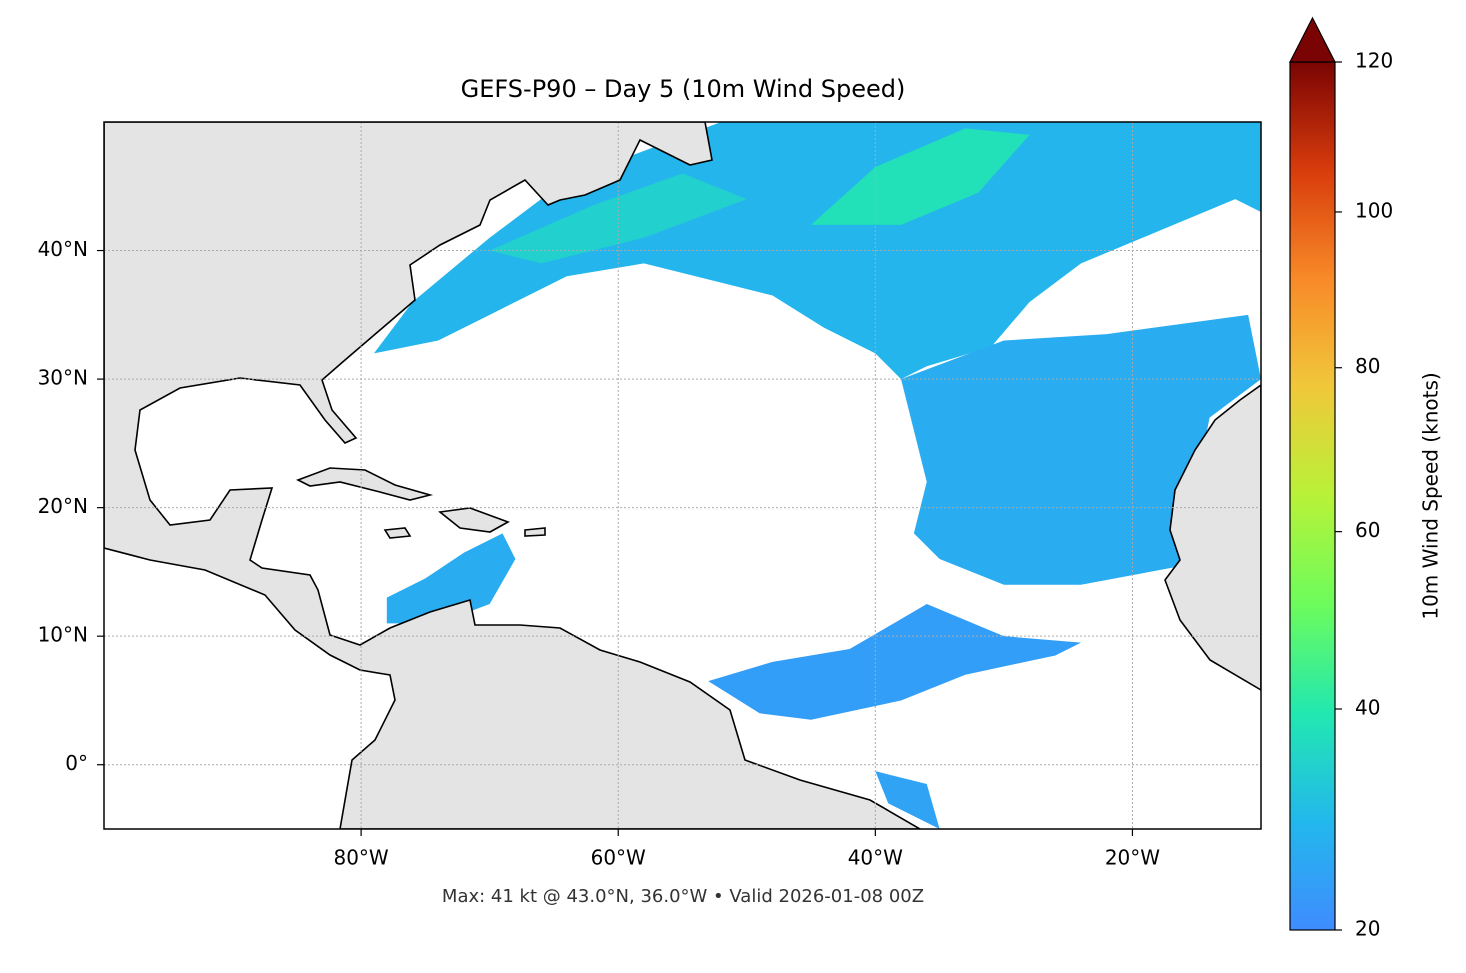  Describe the element at coordinates (1366, 478) in the screenshot. I see `colorbar: 20 40 60 80 100 120 10m Wind Speed (knots)` at that location.